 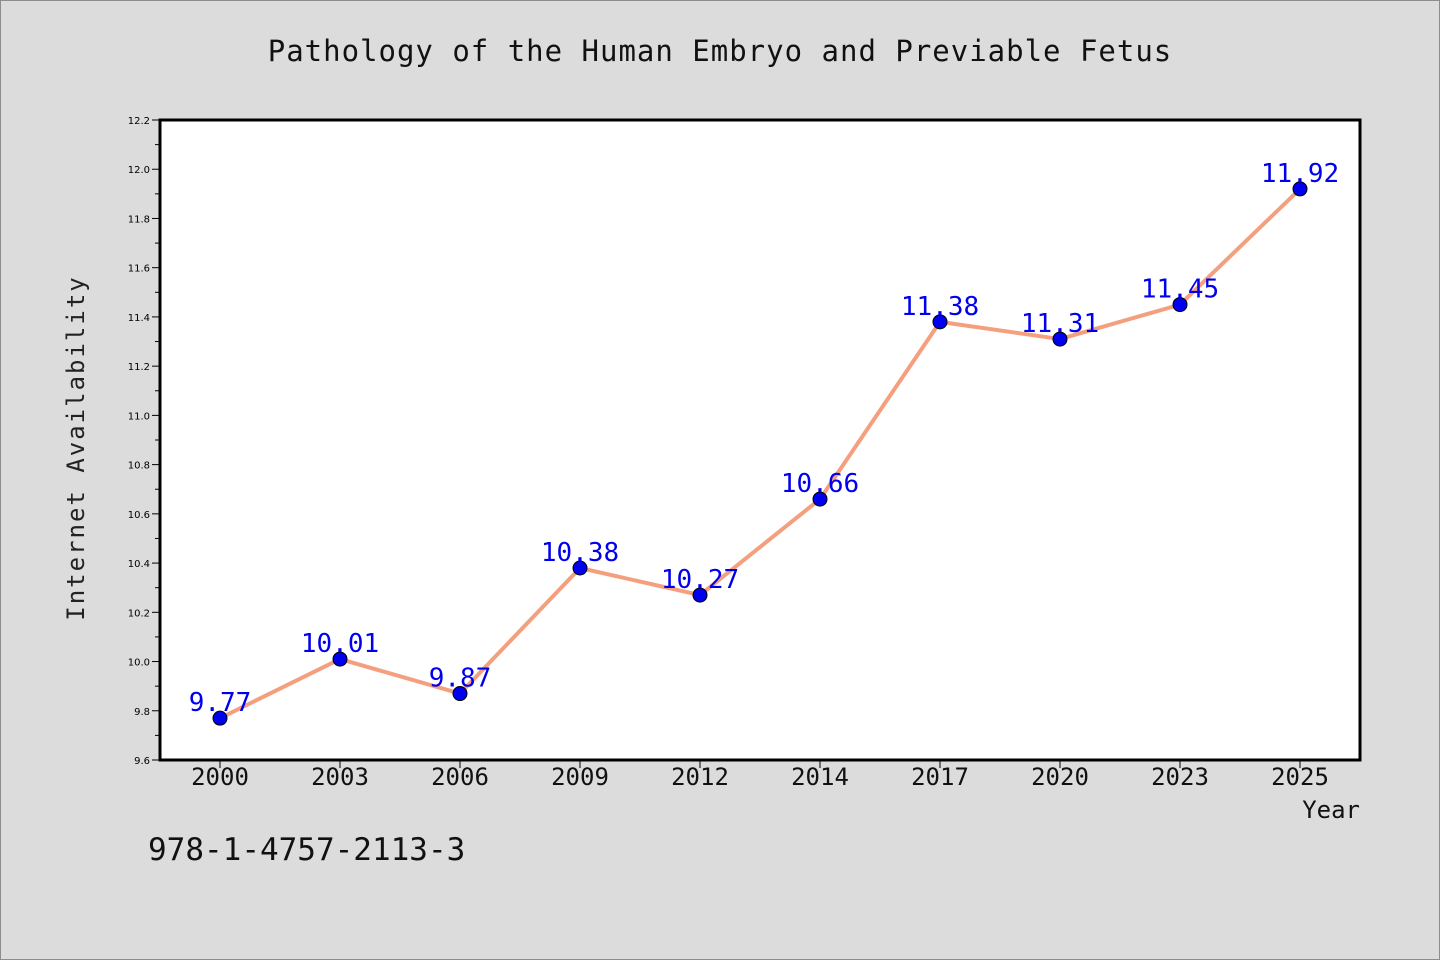 What do you see at coordinates (1180, 290) in the screenshot?
I see `data-label: 11.45` at bounding box center [1180, 290].